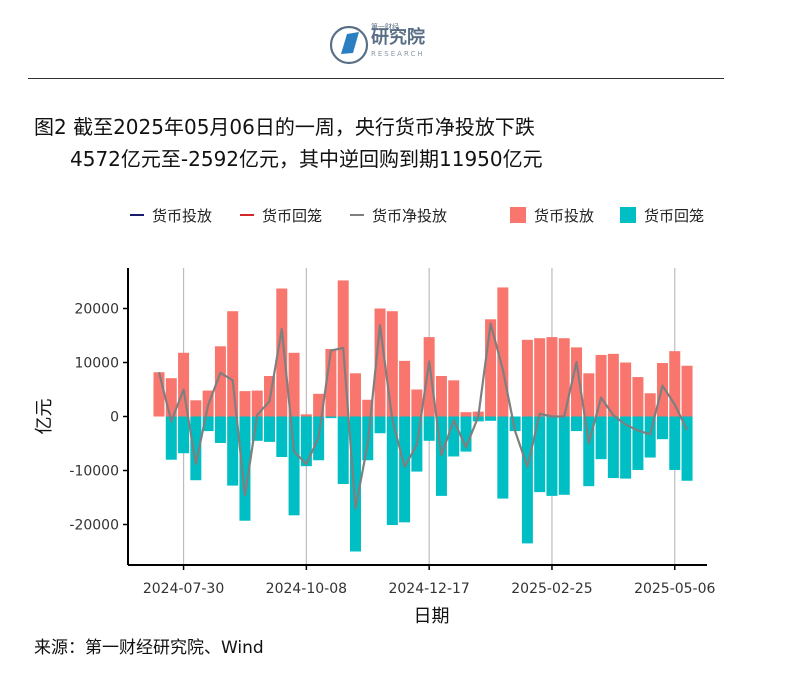 The height and width of the screenshot is (697, 796). Describe the element at coordinates (551, 589) in the screenshot. I see `x-tick-label: 2025-02-25` at that location.